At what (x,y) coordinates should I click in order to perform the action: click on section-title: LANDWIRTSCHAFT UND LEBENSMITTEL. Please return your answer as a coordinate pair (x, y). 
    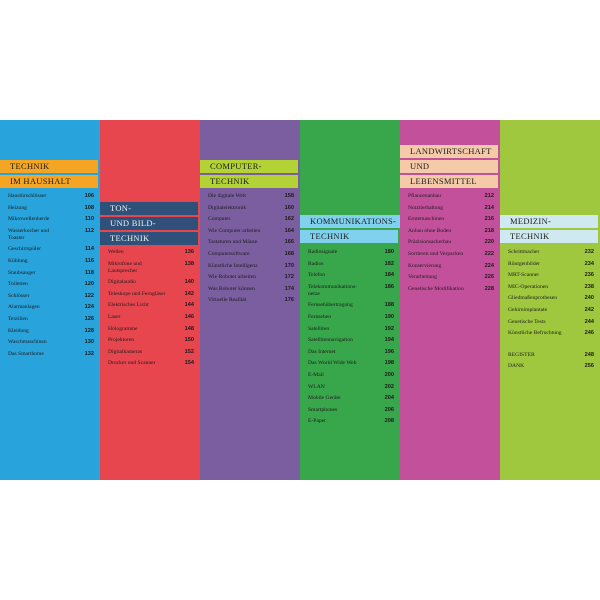
    Looking at the image, I should click on (449, 167).